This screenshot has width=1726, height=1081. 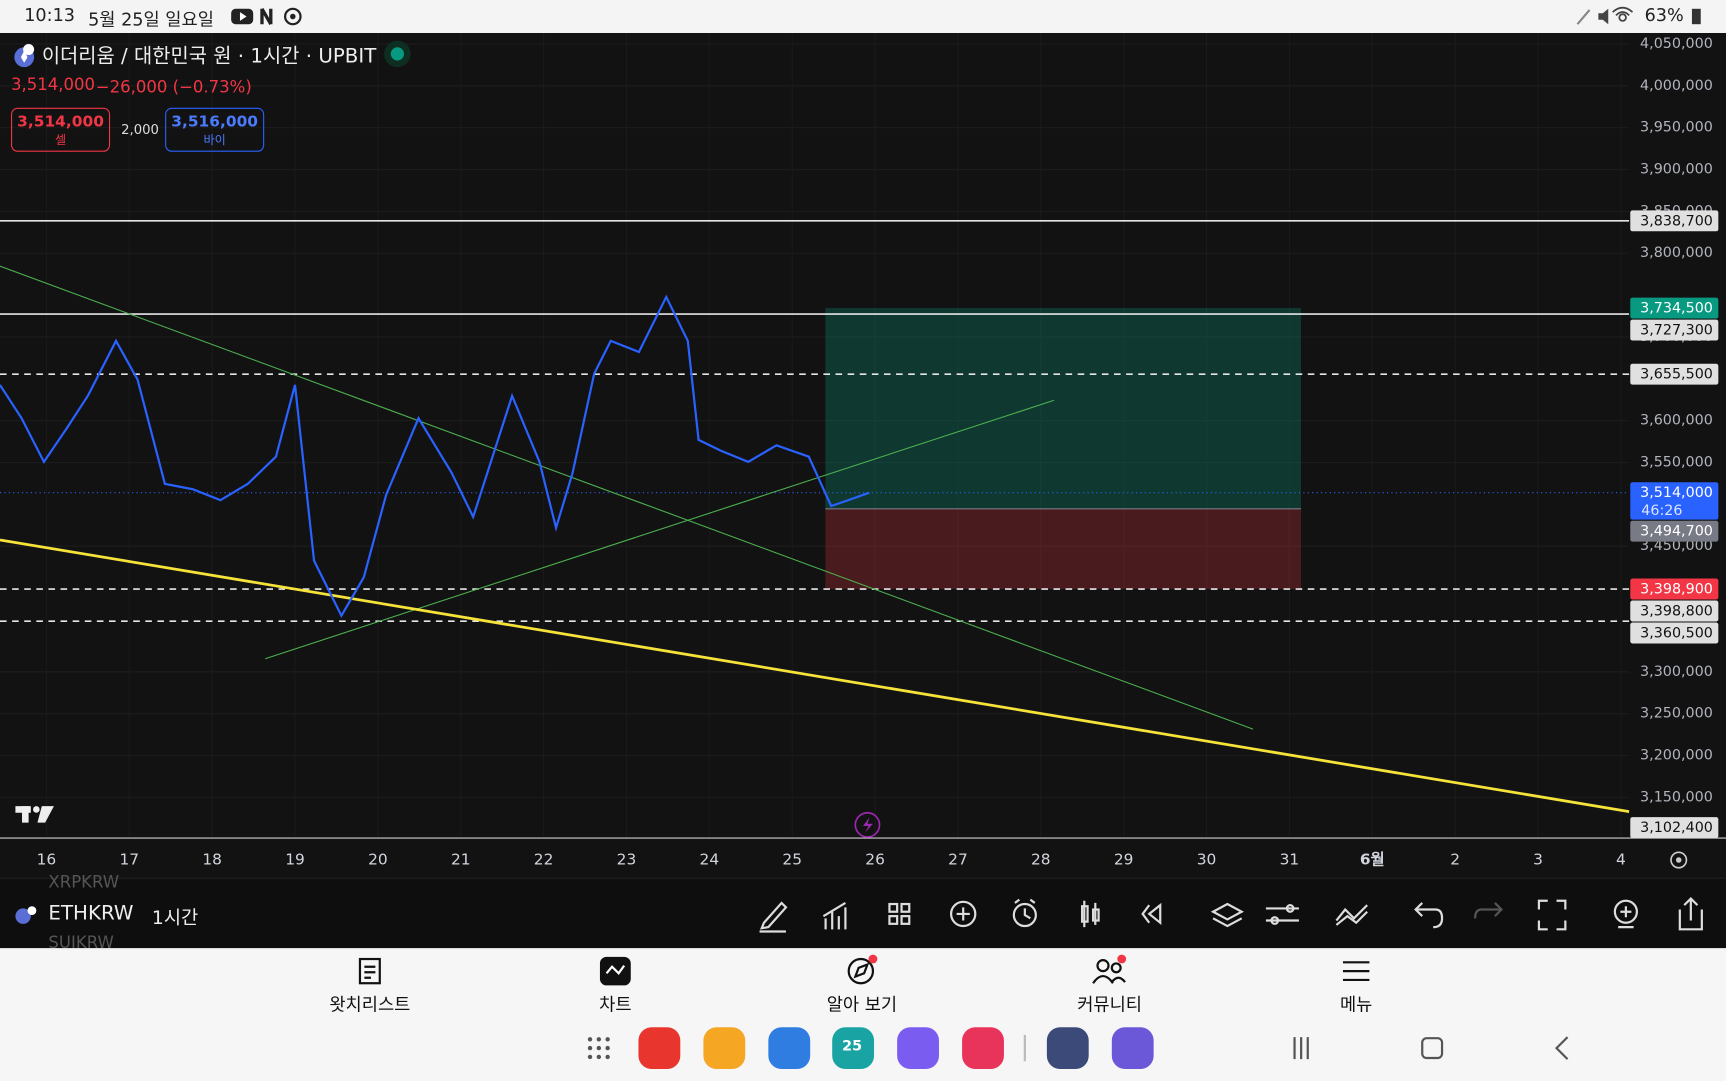 I want to click on menu-icon, so click(x=1356, y=971).